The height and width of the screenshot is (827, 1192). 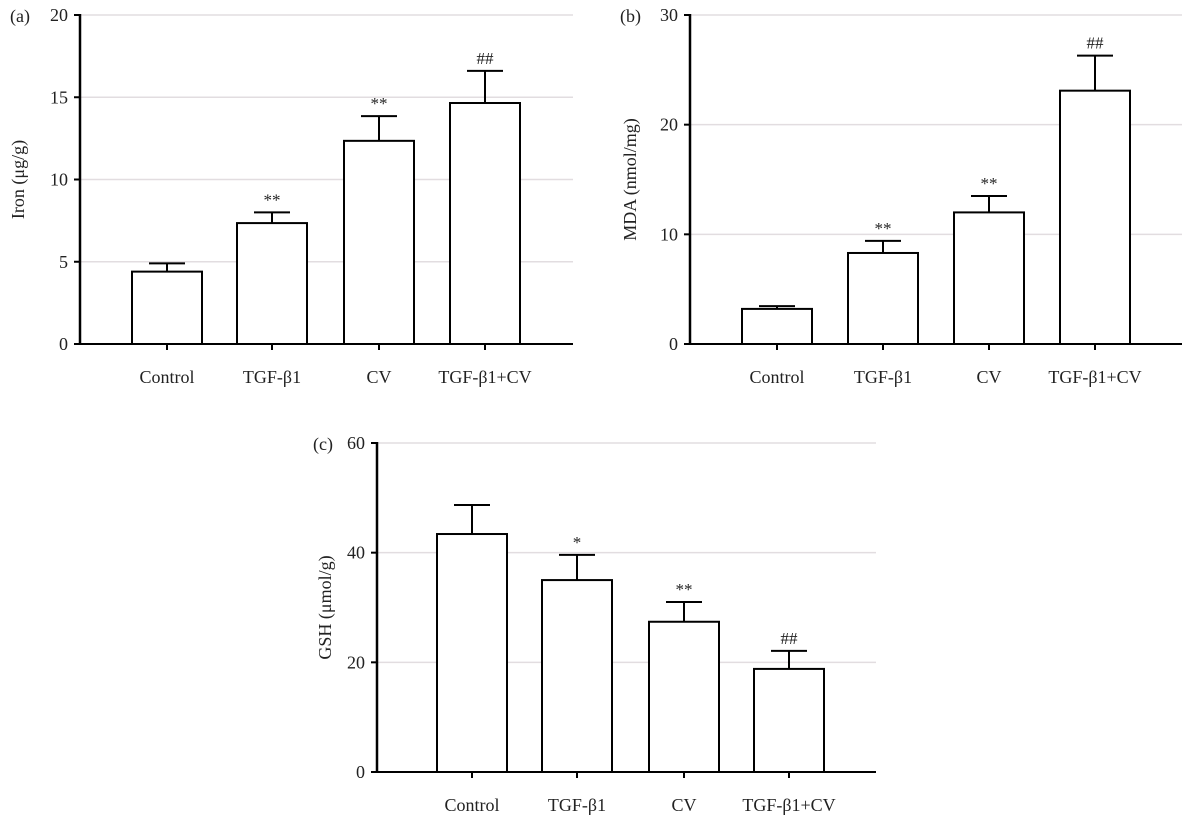 What do you see at coordinates (630, 179) in the screenshot?
I see `y-axis-label: MDA (nmol/mg)` at bounding box center [630, 179].